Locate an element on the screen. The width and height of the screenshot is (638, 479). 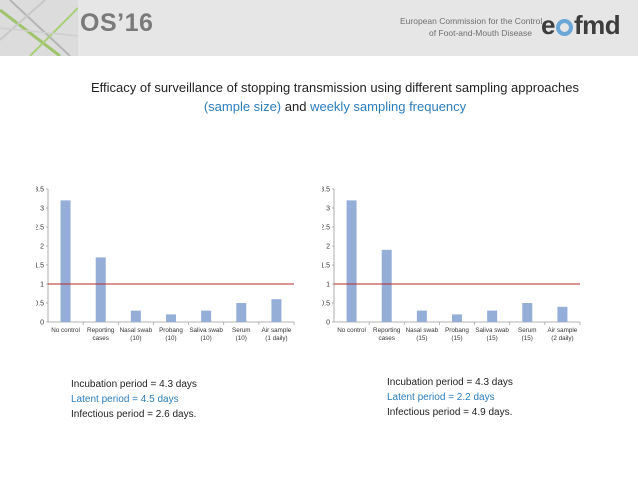
latent-period: Latent period = 2.2 days is located at coordinates (441, 397).